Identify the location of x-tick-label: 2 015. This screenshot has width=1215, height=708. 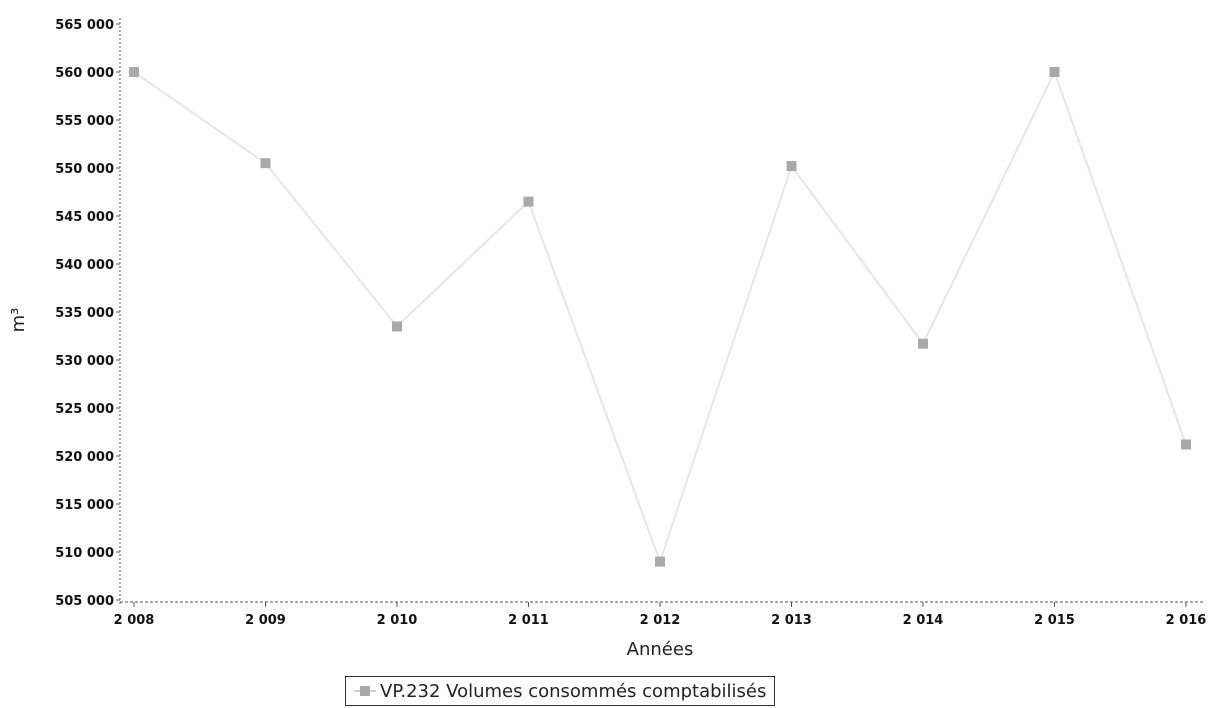
(1054, 620).